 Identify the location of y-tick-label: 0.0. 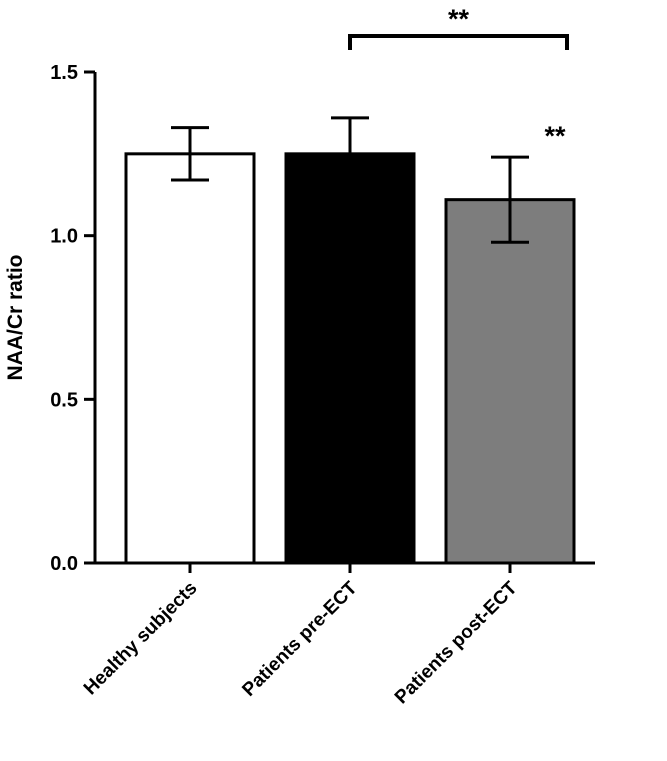
(64, 564).